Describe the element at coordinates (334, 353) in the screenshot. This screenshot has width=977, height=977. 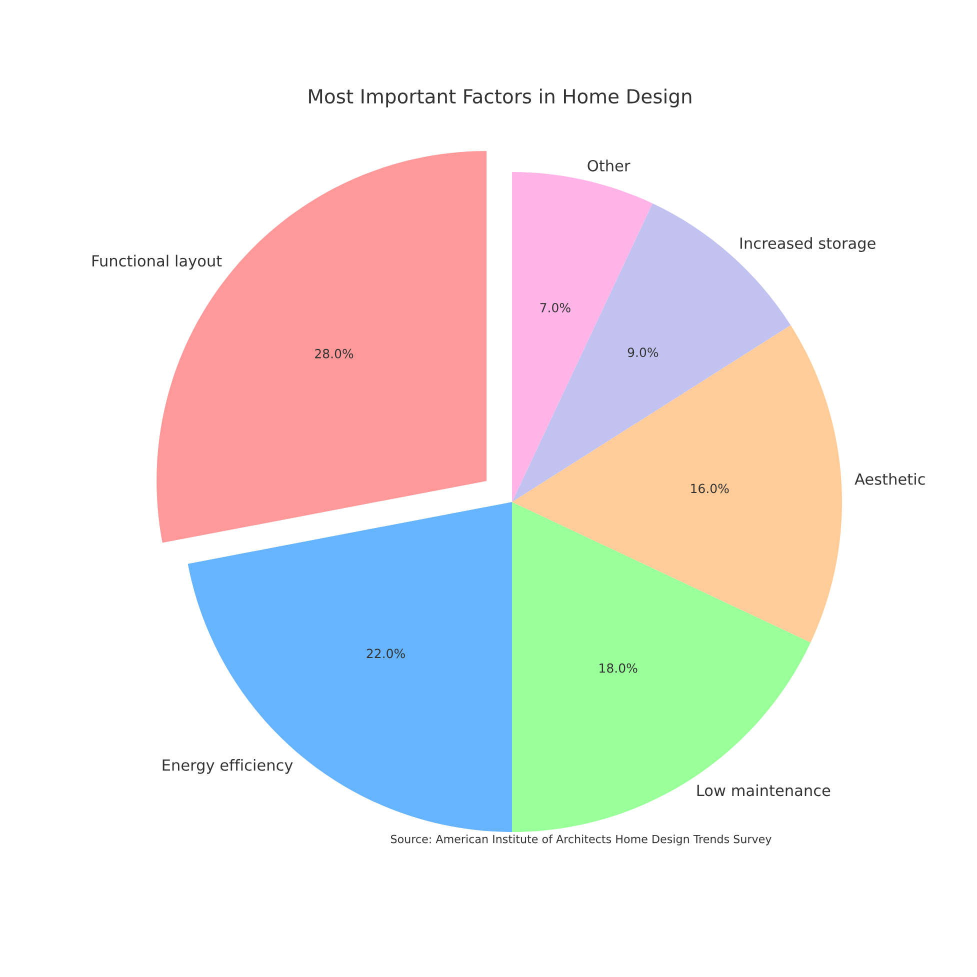
I see `data-label: 28.0%` at that location.